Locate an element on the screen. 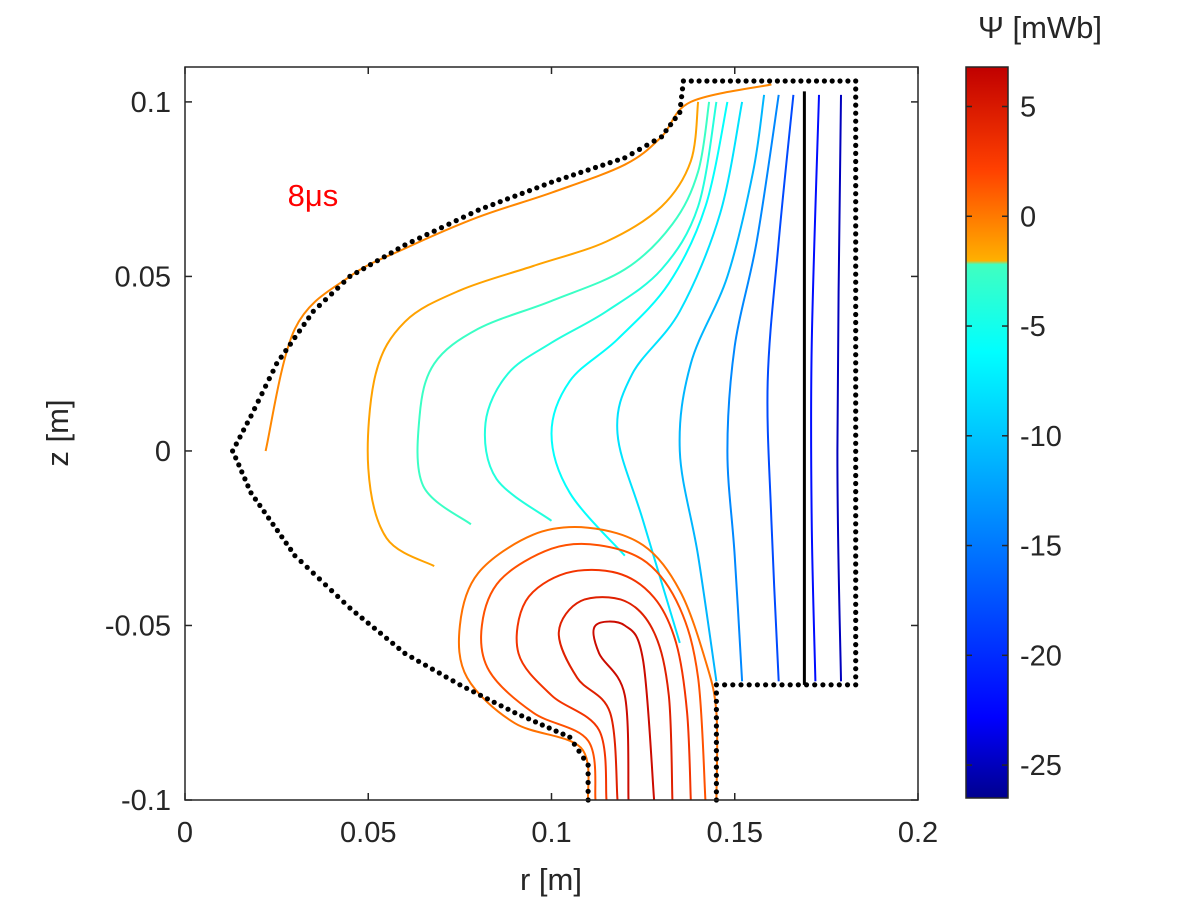 The image size is (1200, 905). x-tick-label-1: 0.05 is located at coordinates (368, 833).